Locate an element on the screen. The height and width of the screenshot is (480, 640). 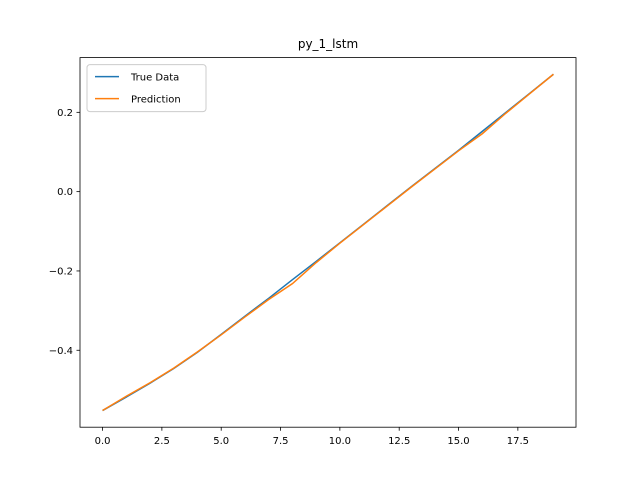
chart-title: py_1_lstm is located at coordinates (328, 44).